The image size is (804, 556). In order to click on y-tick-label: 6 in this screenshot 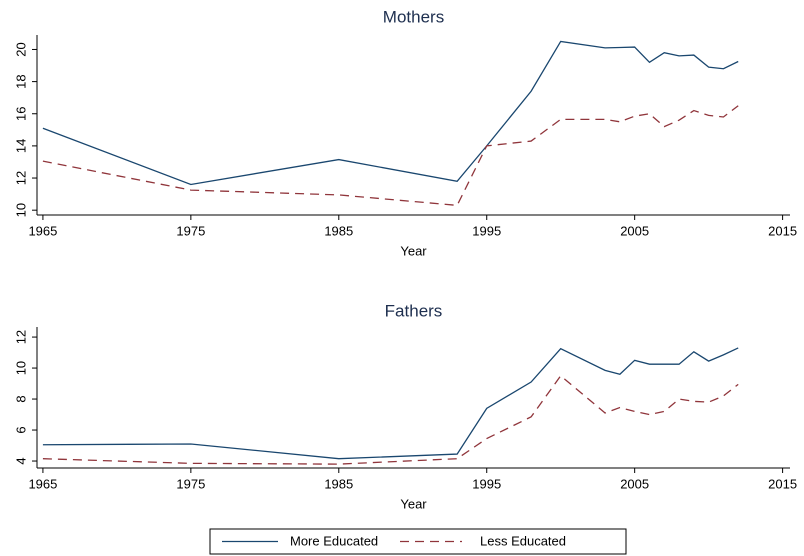, I will do `click(20, 429)`.